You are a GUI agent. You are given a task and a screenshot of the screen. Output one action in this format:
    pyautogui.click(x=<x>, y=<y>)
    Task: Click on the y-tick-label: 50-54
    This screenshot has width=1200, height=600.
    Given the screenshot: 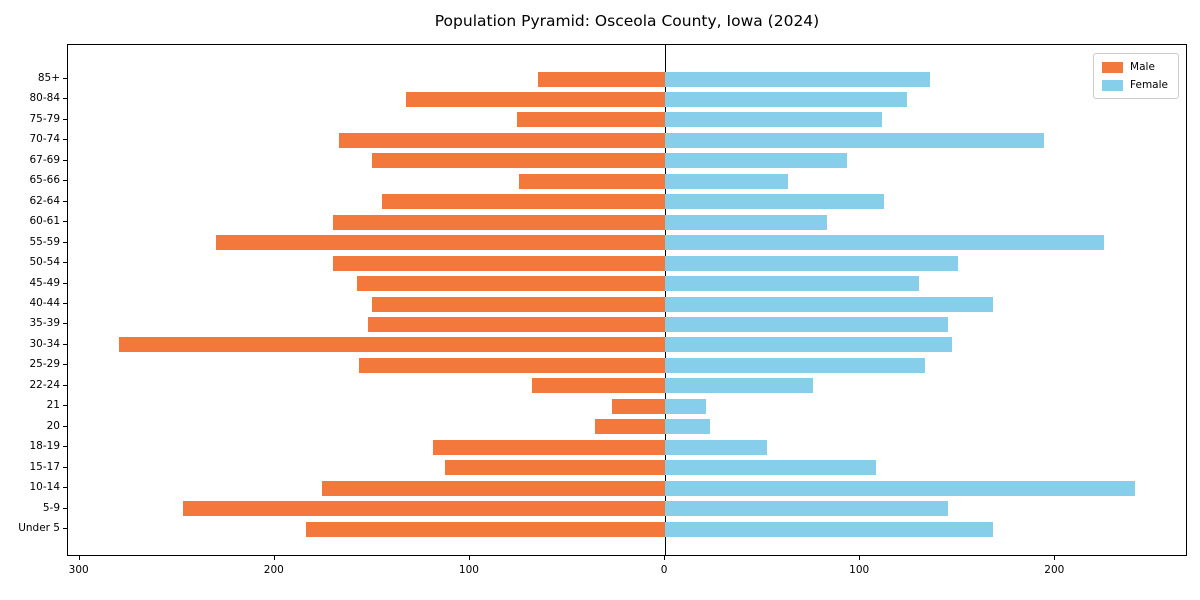 What is the action you would take?
    pyautogui.click(x=44, y=262)
    